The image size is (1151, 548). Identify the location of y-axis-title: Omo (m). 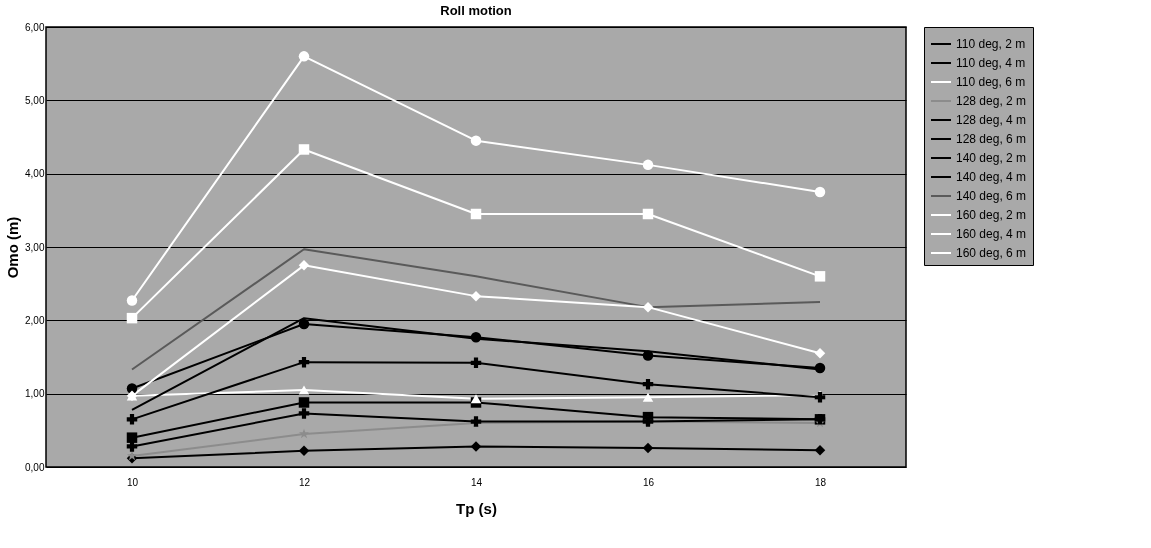
(13, 247).